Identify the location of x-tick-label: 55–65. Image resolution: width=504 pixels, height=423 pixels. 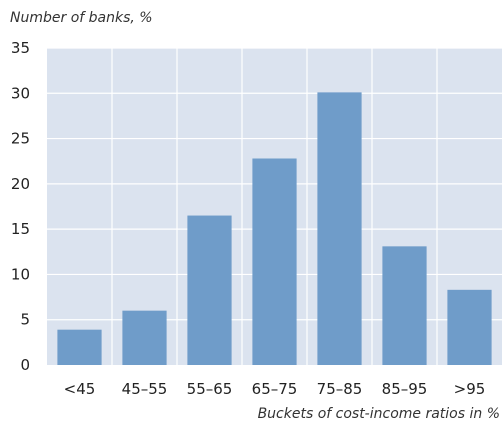
(210, 389).